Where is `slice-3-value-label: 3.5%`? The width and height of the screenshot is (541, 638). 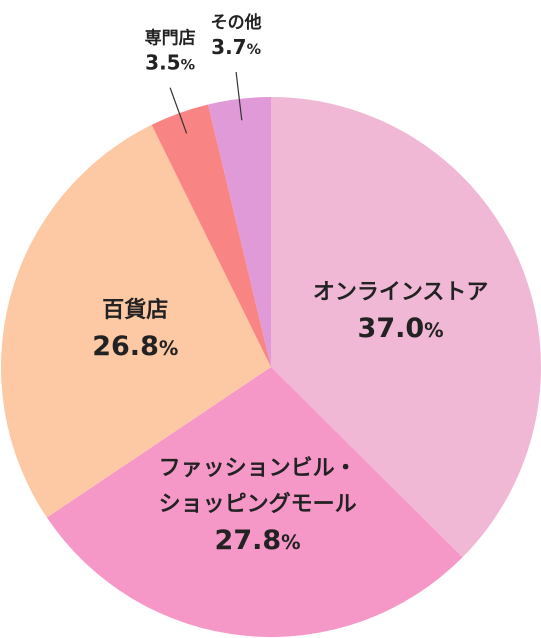 slice-3-value-label: 3.5% is located at coordinates (170, 63).